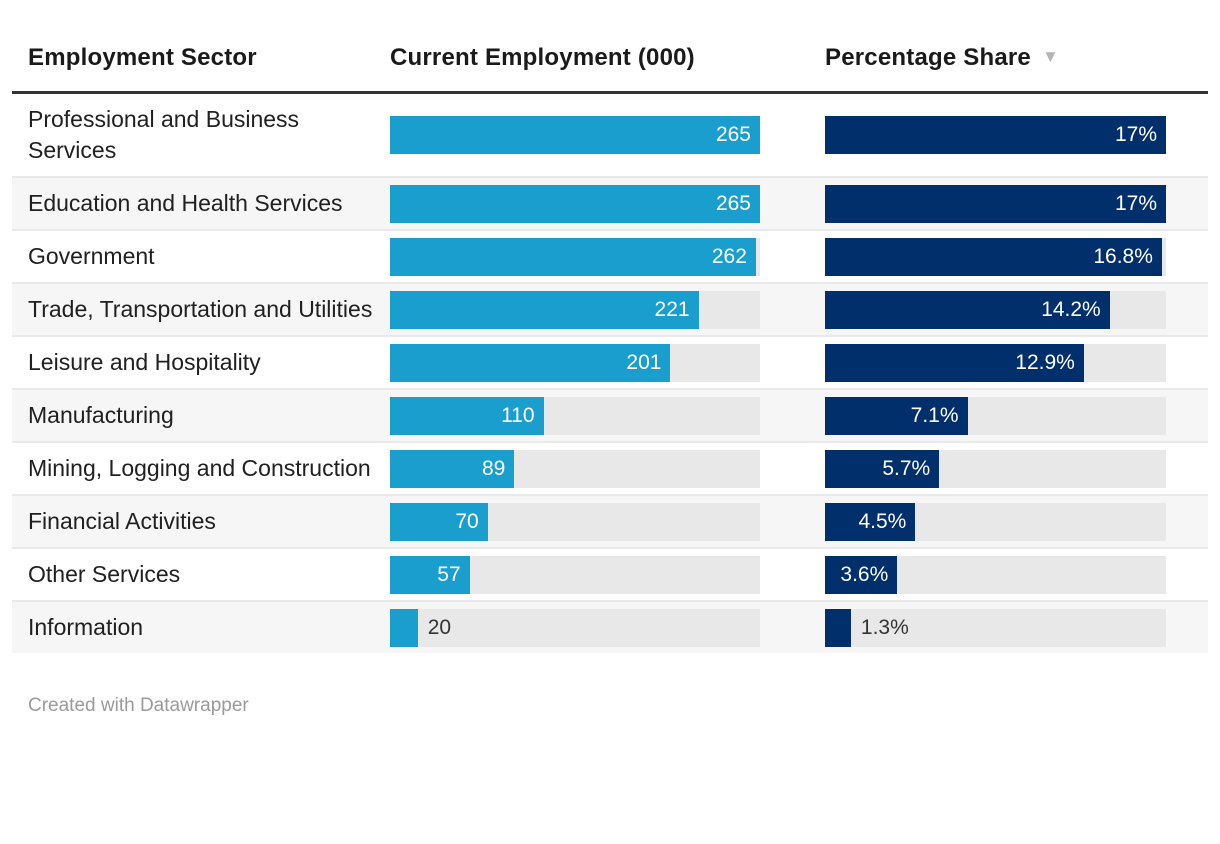 Image resolution: width=1220 pixels, height=844 pixels. What do you see at coordinates (838, 627) in the screenshot?
I see `share-bar` at bounding box center [838, 627].